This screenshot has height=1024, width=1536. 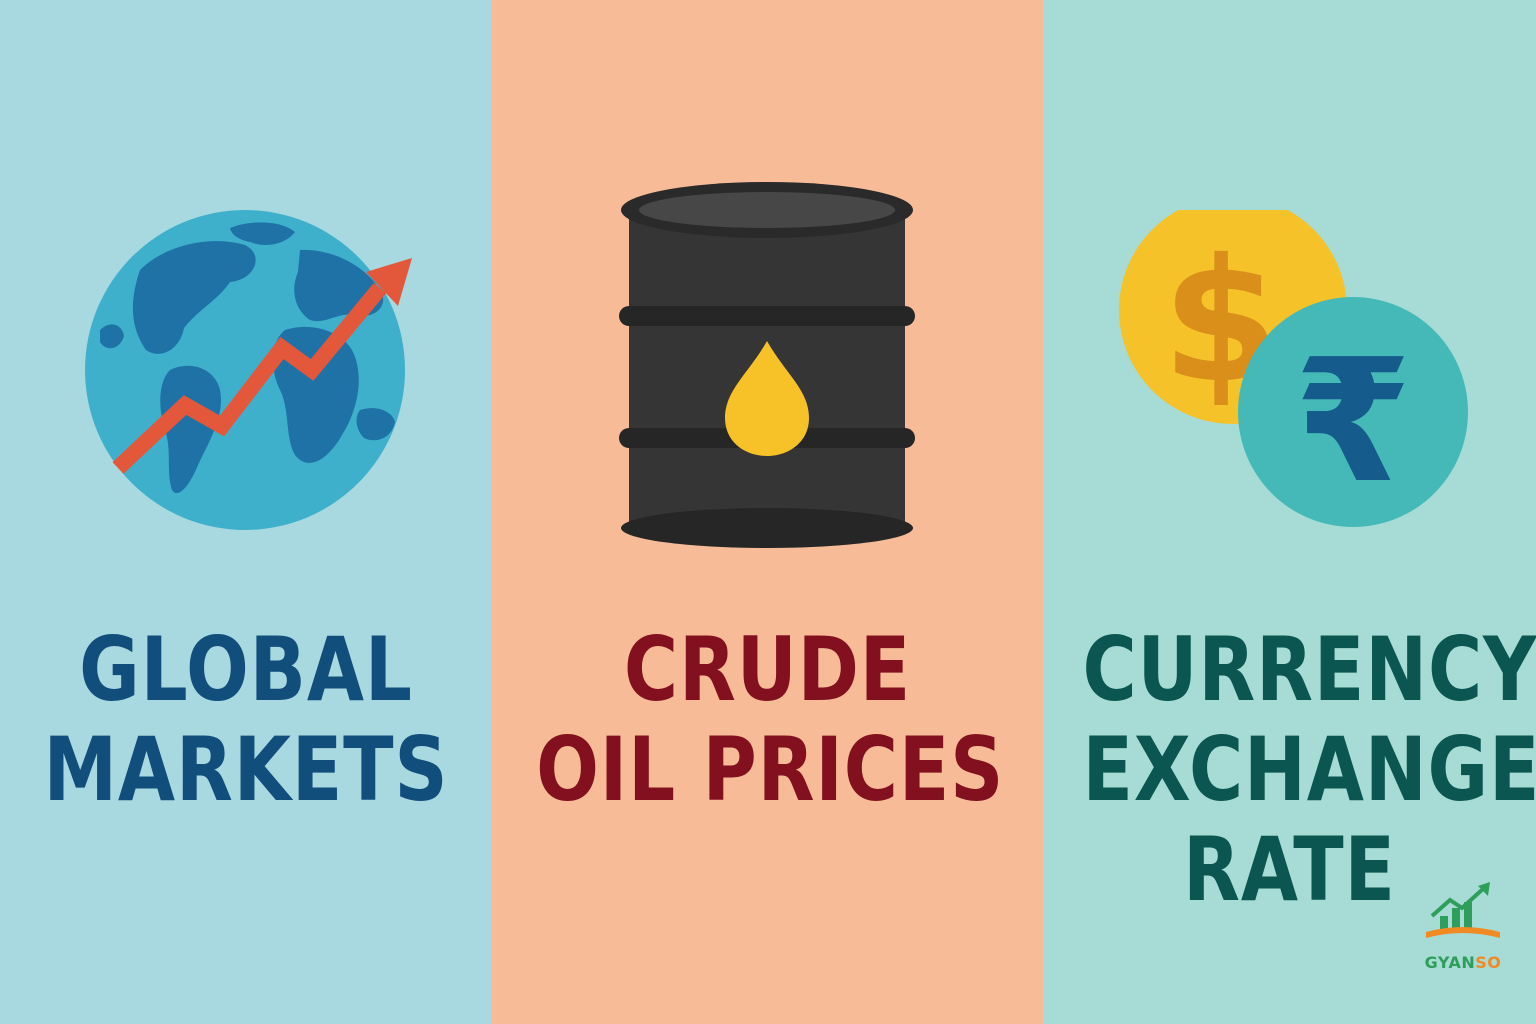 What do you see at coordinates (1450, 962) in the screenshot?
I see `logo-text-part1: GYAN` at bounding box center [1450, 962].